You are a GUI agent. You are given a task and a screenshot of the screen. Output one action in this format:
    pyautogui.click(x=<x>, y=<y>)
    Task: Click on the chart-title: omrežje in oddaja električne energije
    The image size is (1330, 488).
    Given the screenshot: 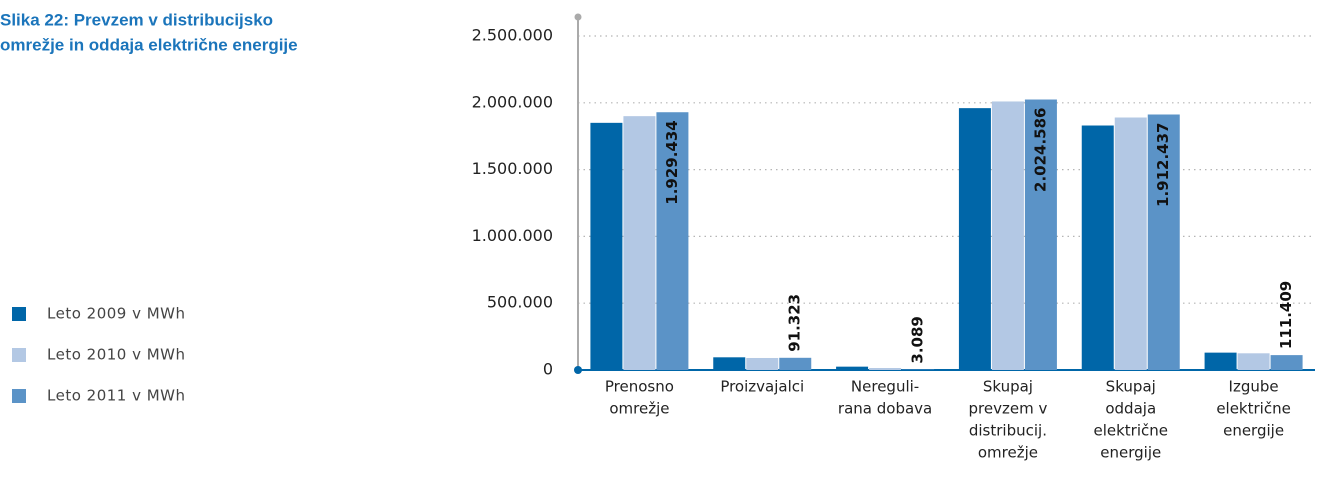 What is the action you would take?
    pyautogui.click(x=149, y=44)
    